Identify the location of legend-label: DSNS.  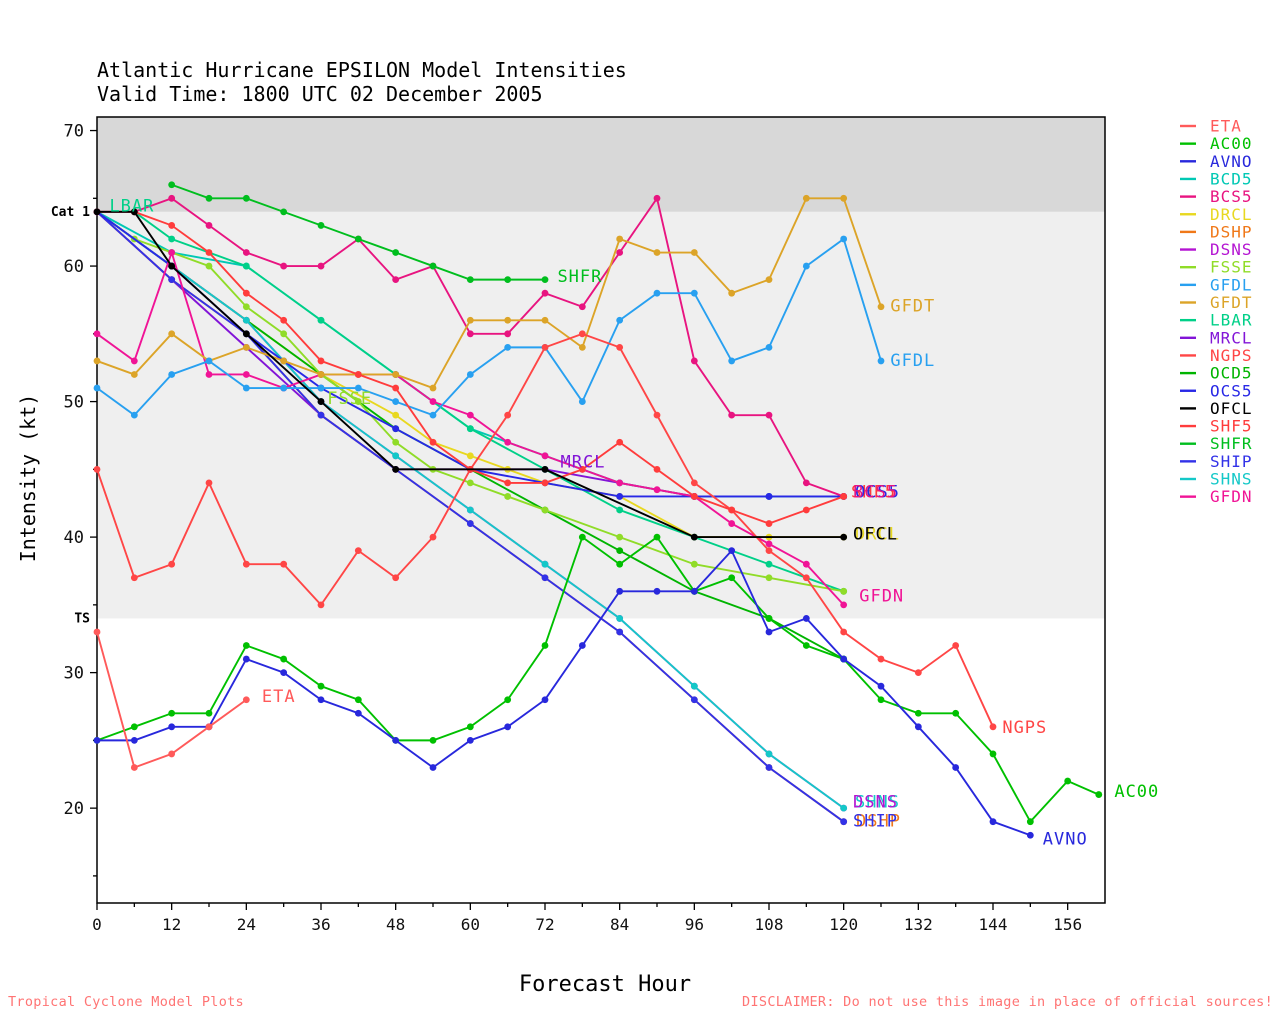
(1231, 249).